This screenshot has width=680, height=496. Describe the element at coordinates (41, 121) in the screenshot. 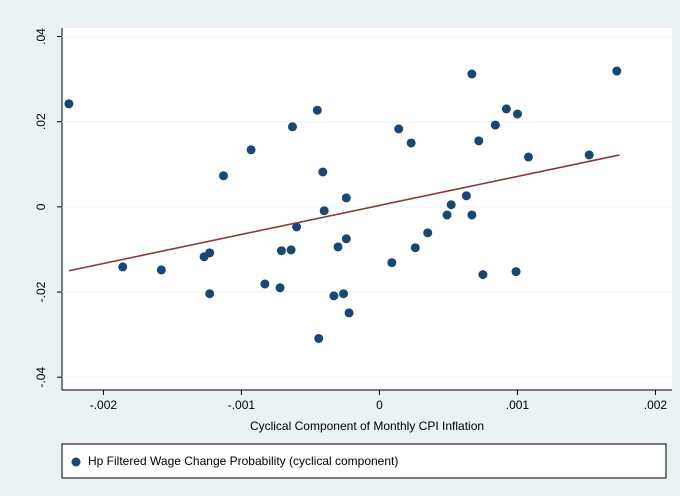

I see `y-tick-label: .02` at that location.